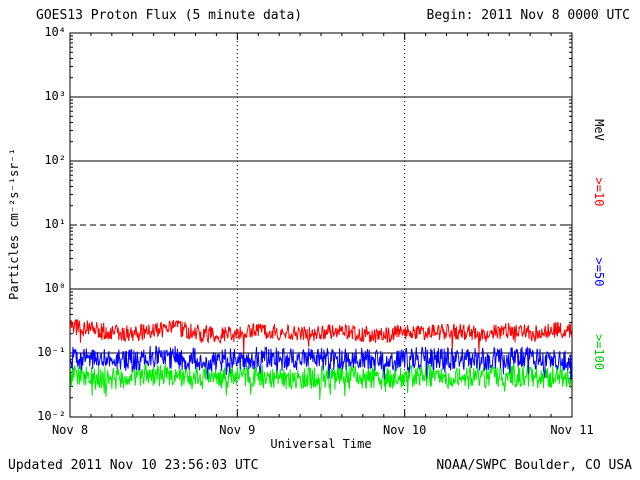 The height and width of the screenshot is (480, 640). Describe the element at coordinates (534, 465) in the screenshot. I see `credit-label: NOAA/SWPC Boulder, CO USA` at that location.